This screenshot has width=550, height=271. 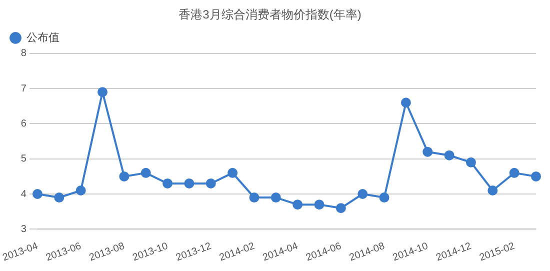 What do you see at coordinates (43, 38) in the screenshot?
I see `legend-label: 公布值` at bounding box center [43, 38].